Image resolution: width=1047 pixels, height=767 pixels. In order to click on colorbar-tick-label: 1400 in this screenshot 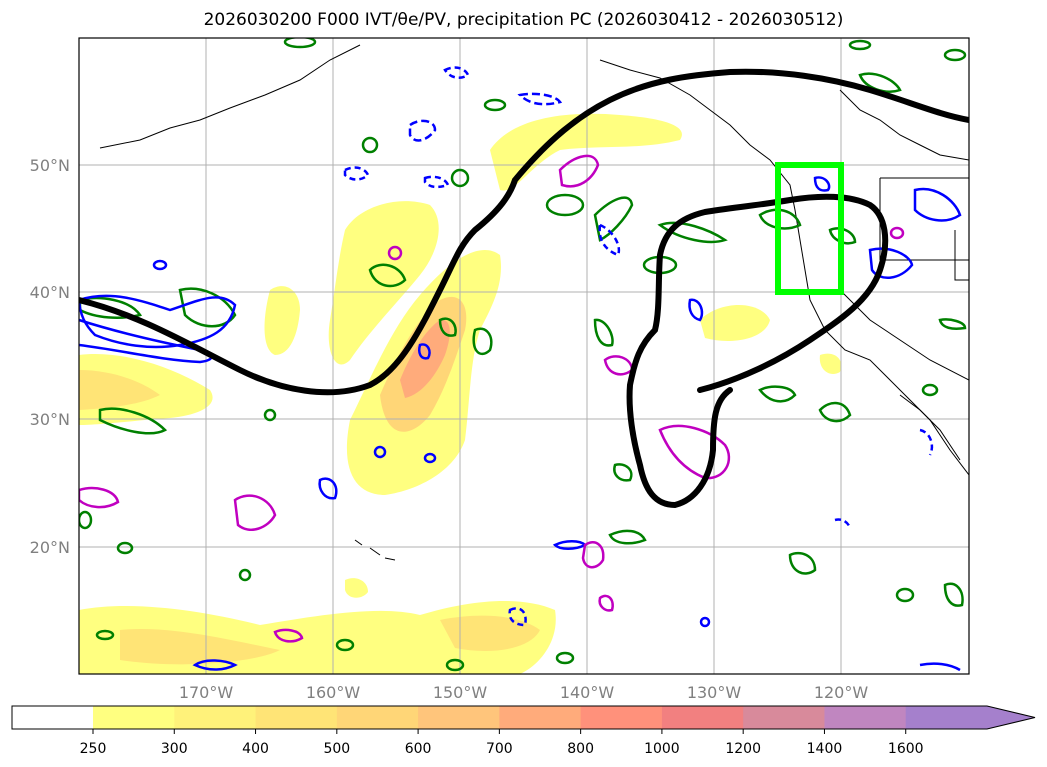, I will do `click(825, 749)`.